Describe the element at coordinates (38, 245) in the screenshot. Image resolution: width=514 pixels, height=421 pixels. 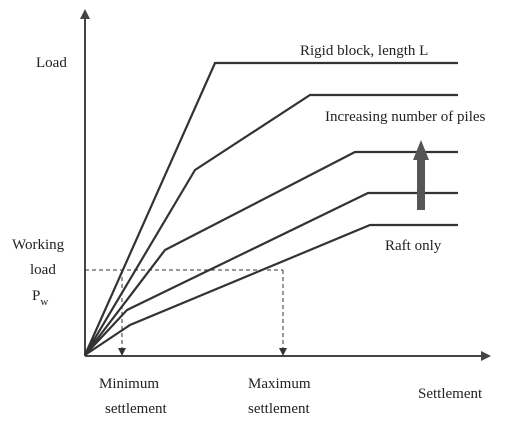
I see `working-load-label: Working` at that location.